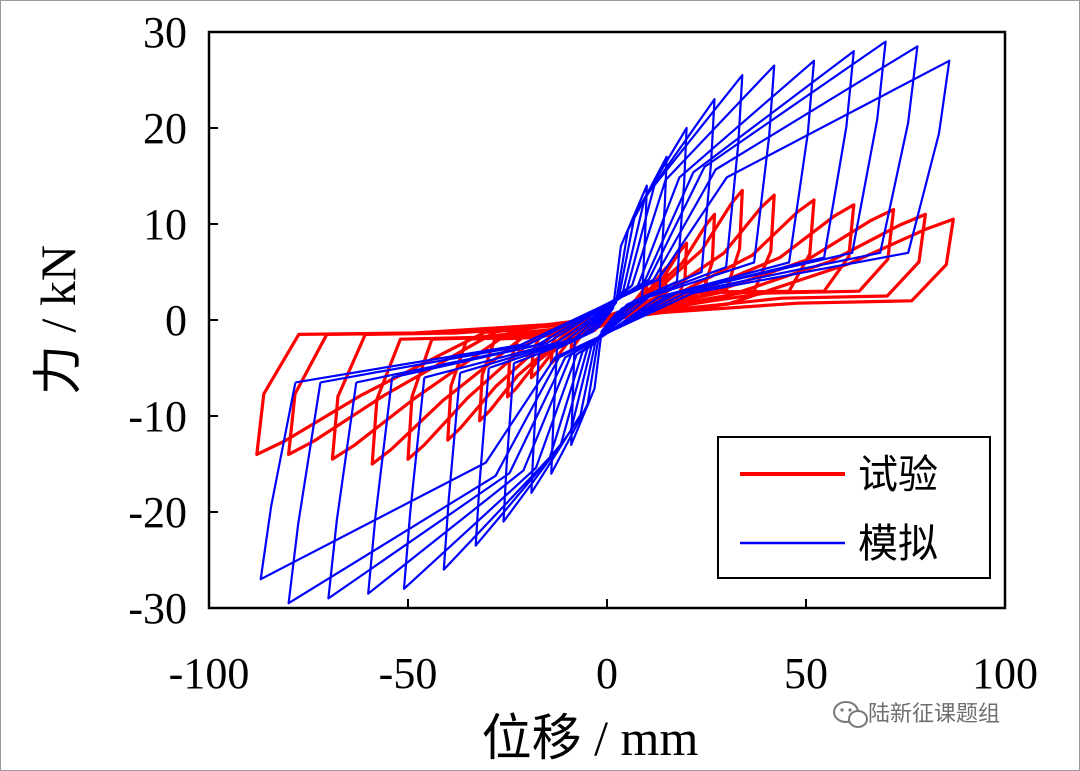 This screenshot has width=1080, height=771. What do you see at coordinates (165, 128) in the screenshot?
I see `y-tick-label: 20` at bounding box center [165, 128].